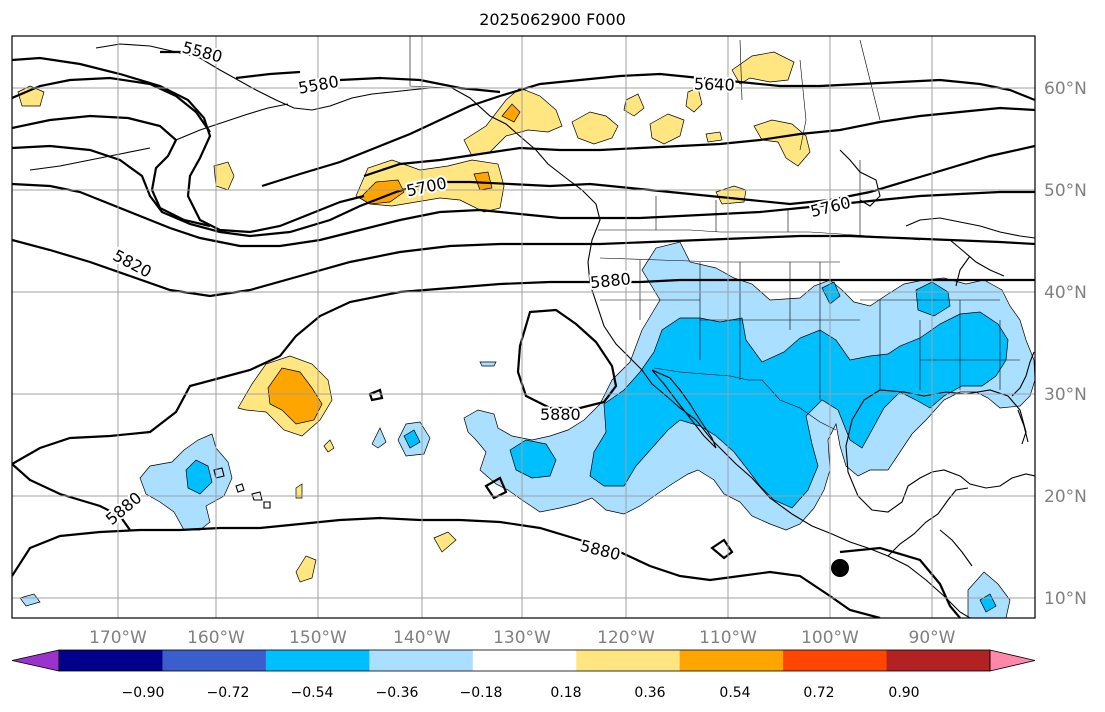 Image resolution: width=1105 pixels, height=712 pixels. What do you see at coordinates (1065, 395) in the screenshot?
I see `lat-label: 30°N` at bounding box center [1065, 395].